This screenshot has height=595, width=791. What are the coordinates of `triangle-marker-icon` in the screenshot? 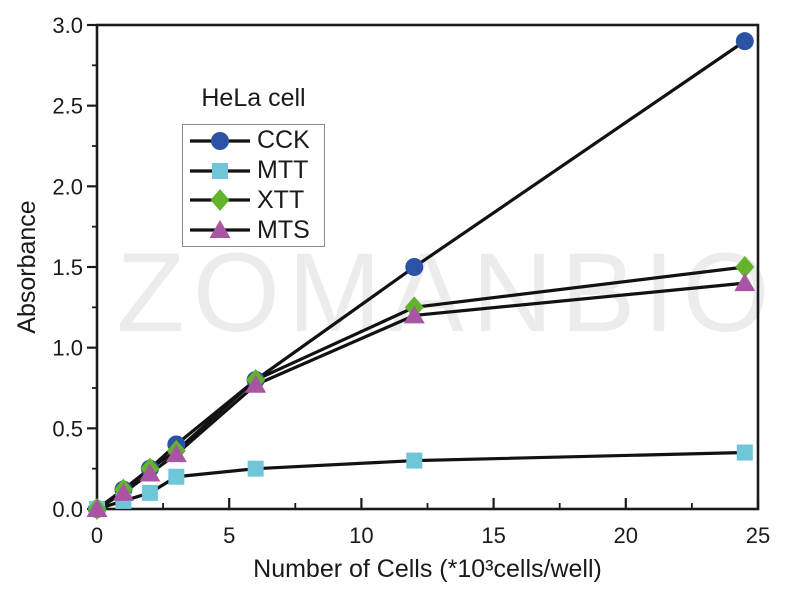 It's located at (220, 229).